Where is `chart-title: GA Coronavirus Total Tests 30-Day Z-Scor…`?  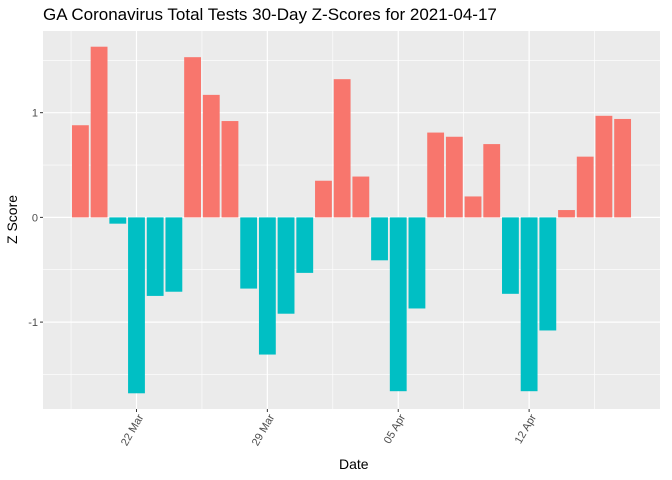
chart-title: GA Coronavirus Total Tests 30-Day Z-Scor… is located at coordinates (270, 14).